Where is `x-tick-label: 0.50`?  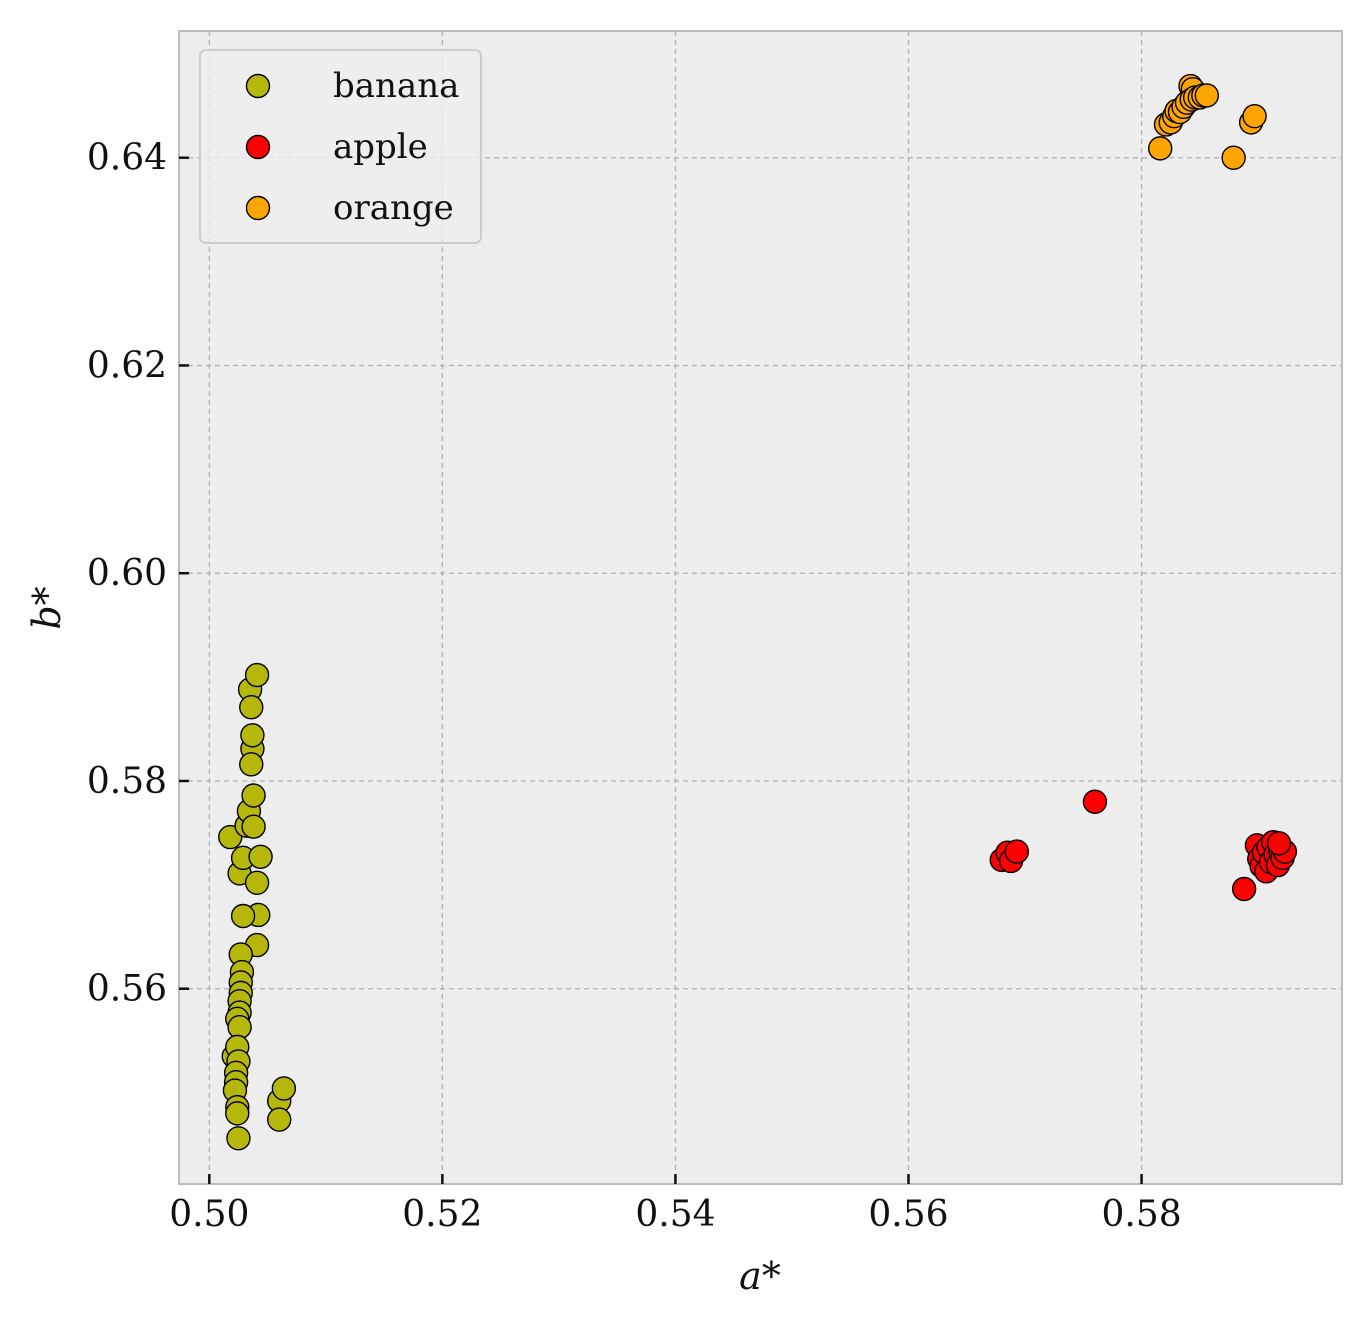
x-tick-label: 0.50 is located at coordinates (209, 1214).